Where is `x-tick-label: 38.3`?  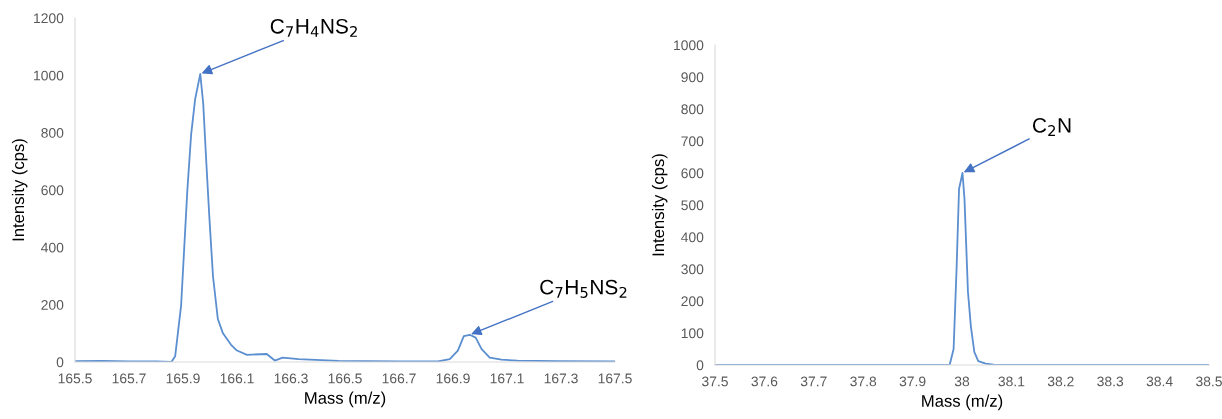 x-tick-label: 38.3 is located at coordinates (1110, 381).